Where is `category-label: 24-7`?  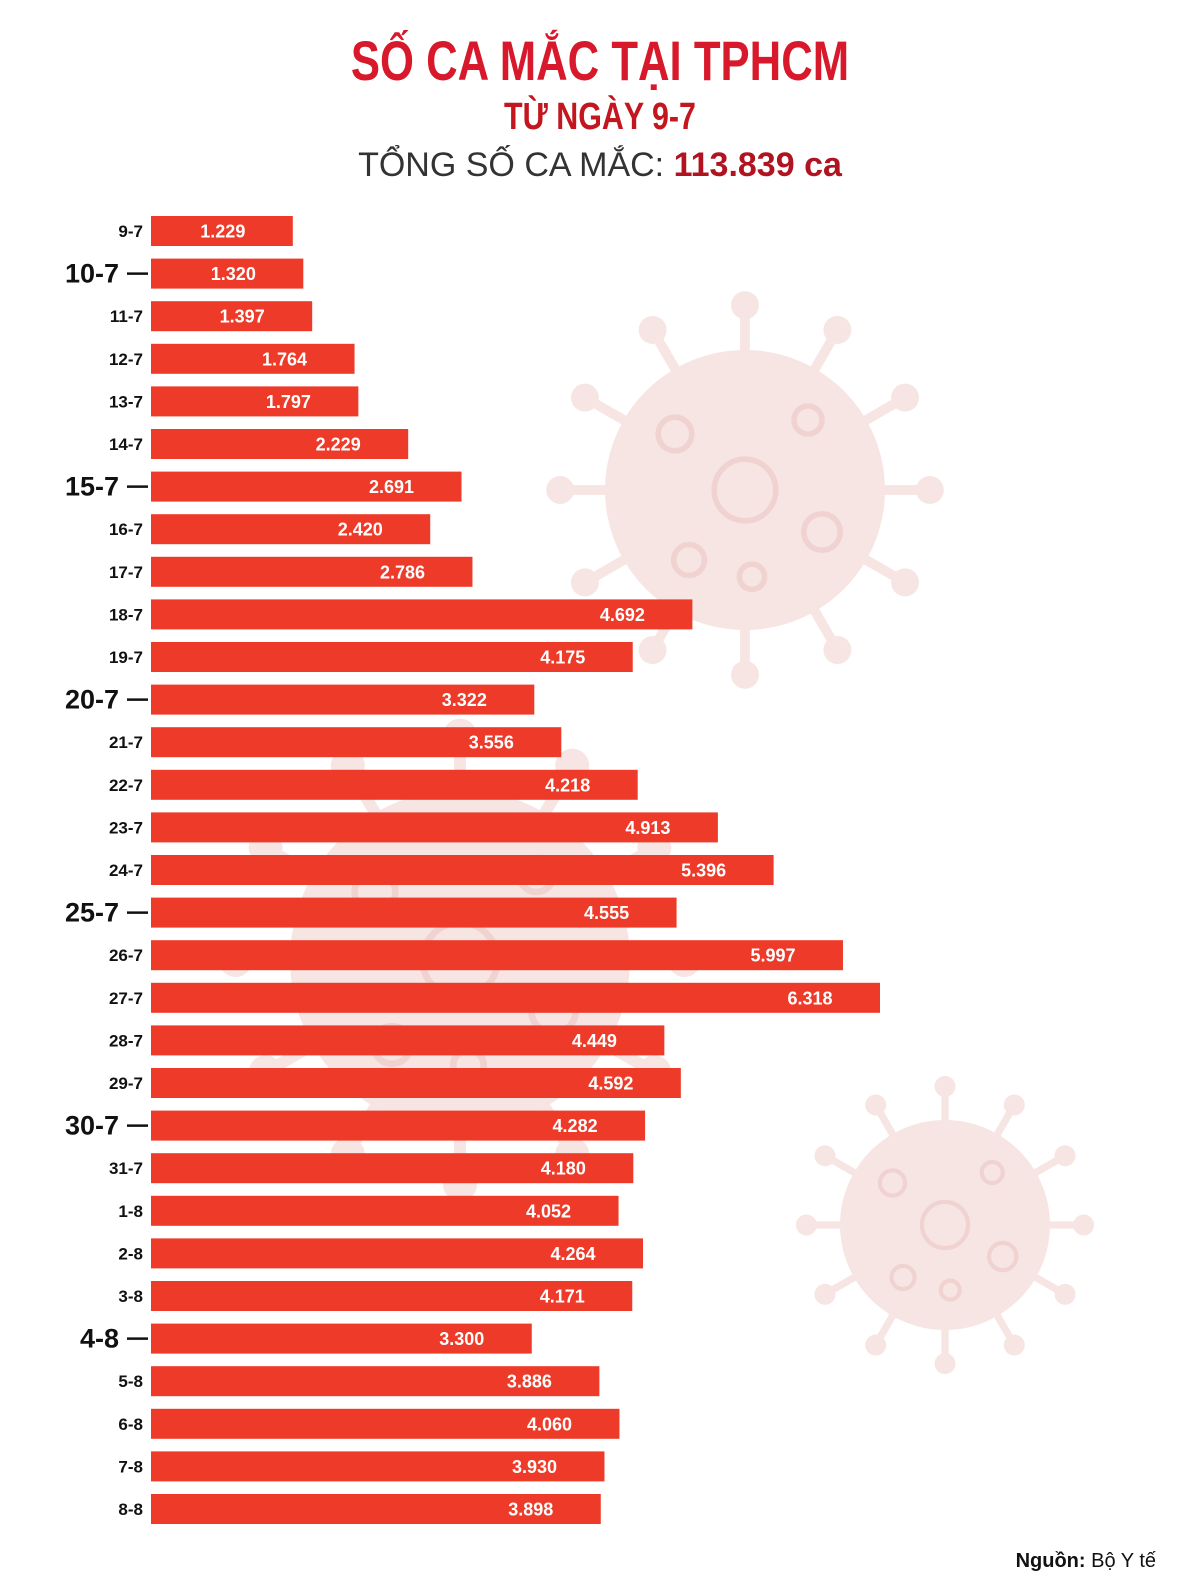 category-label: 24-7 is located at coordinates (126, 870).